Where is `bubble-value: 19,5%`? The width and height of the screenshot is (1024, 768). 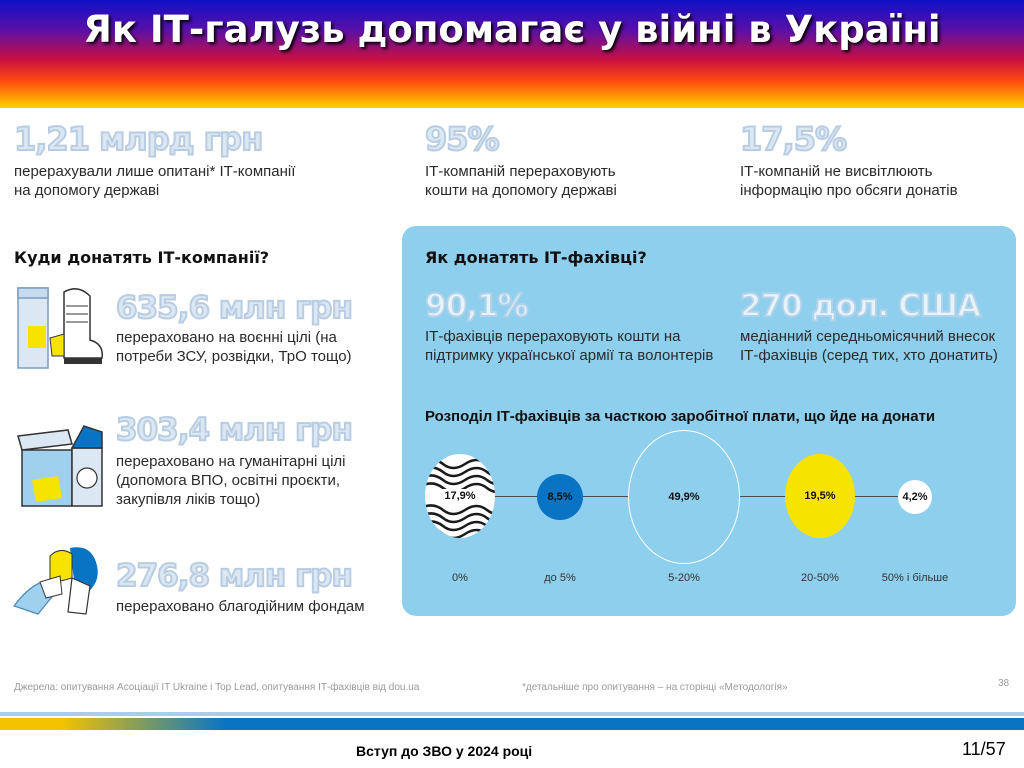 bubble-value: 19,5% is located at coordinates (820, 496).